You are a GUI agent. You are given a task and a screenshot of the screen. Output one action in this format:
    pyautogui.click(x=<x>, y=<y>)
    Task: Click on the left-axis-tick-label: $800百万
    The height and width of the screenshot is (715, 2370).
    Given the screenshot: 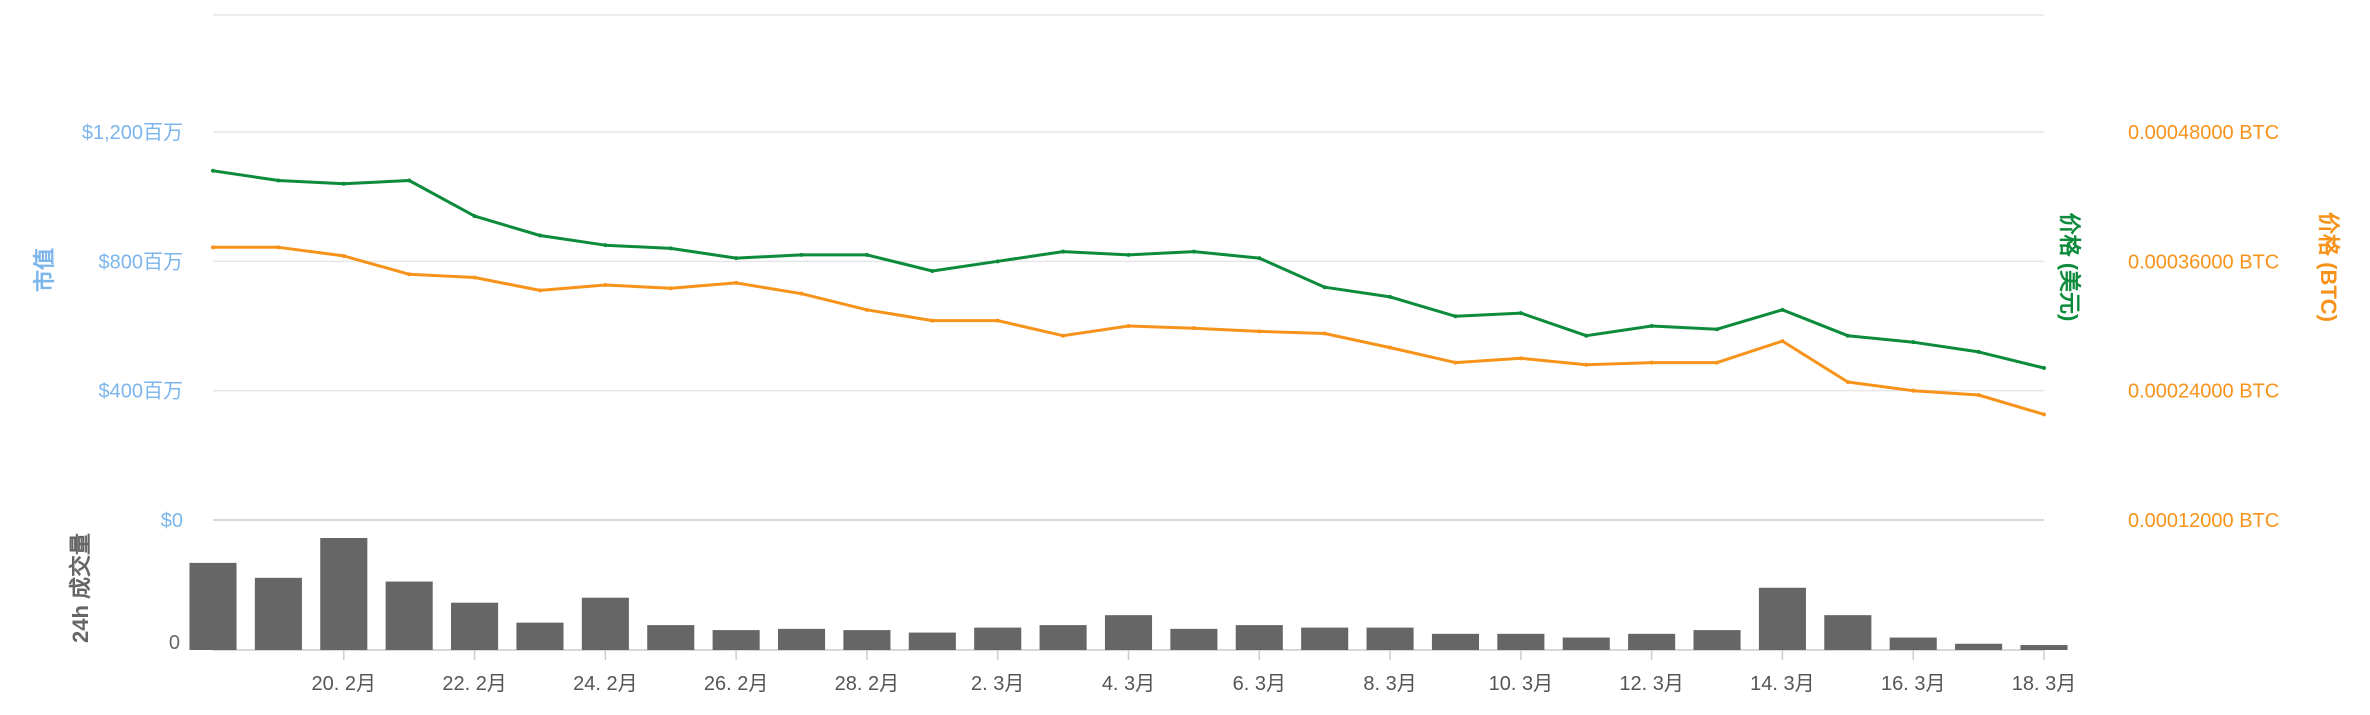 What is the action you would take?
    pyautogui.click(x=141, y=262)
    